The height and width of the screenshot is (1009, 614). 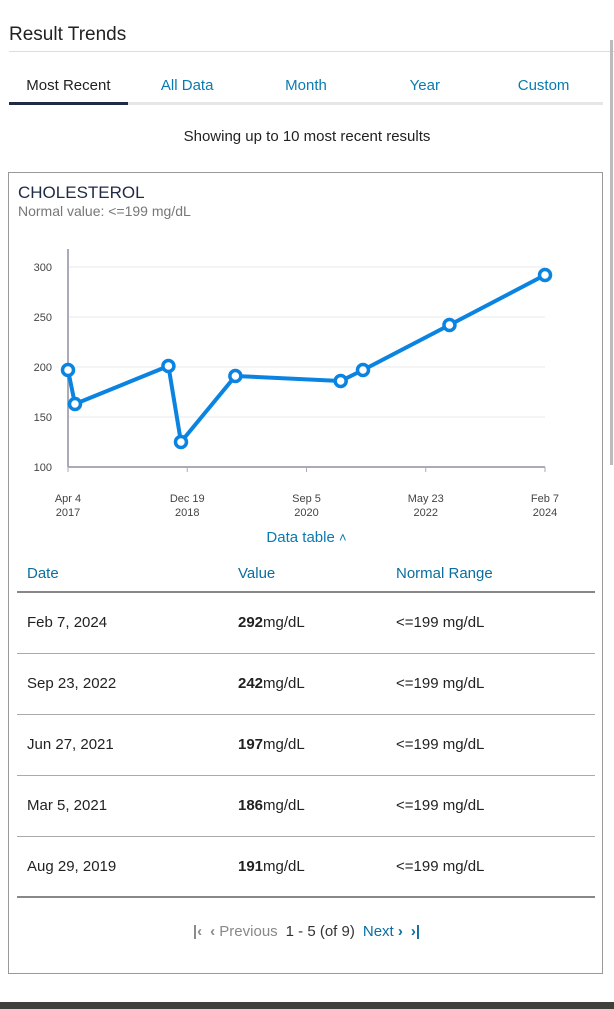 What do you see at coordinates (81, 192) in the screenshot?
I see `test-title: CHOLESTEROL` at bounding box center [81, 192].